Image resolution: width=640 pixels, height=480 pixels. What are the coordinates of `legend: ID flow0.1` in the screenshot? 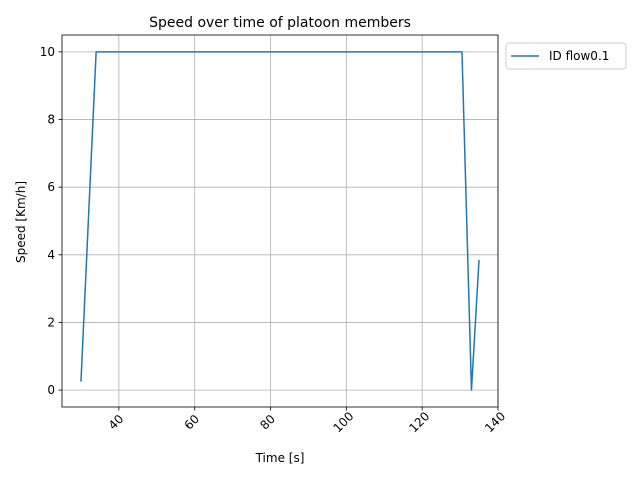 It's located at (566, 56).